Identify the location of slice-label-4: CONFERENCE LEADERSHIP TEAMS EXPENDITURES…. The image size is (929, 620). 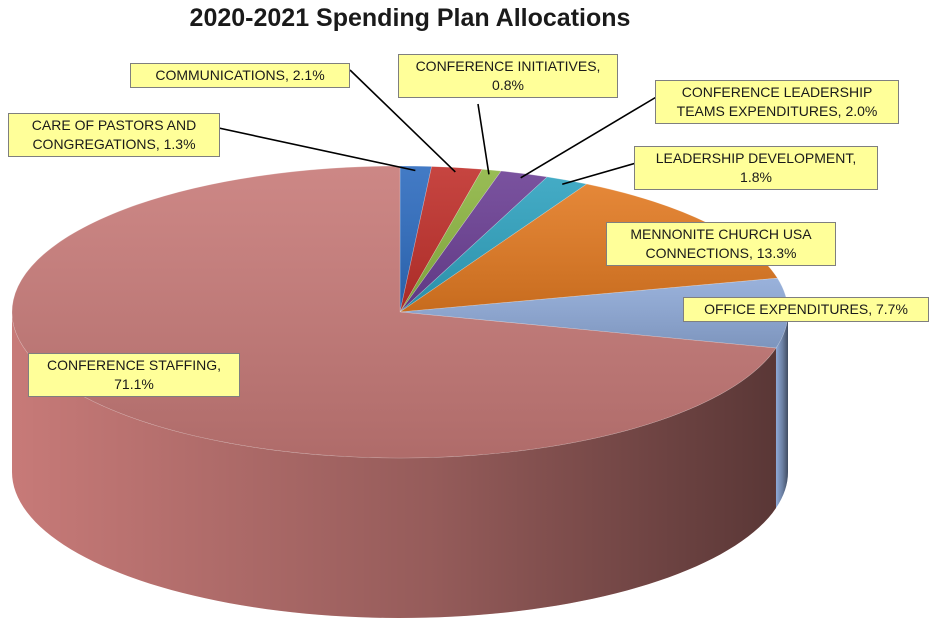
(777, 102).